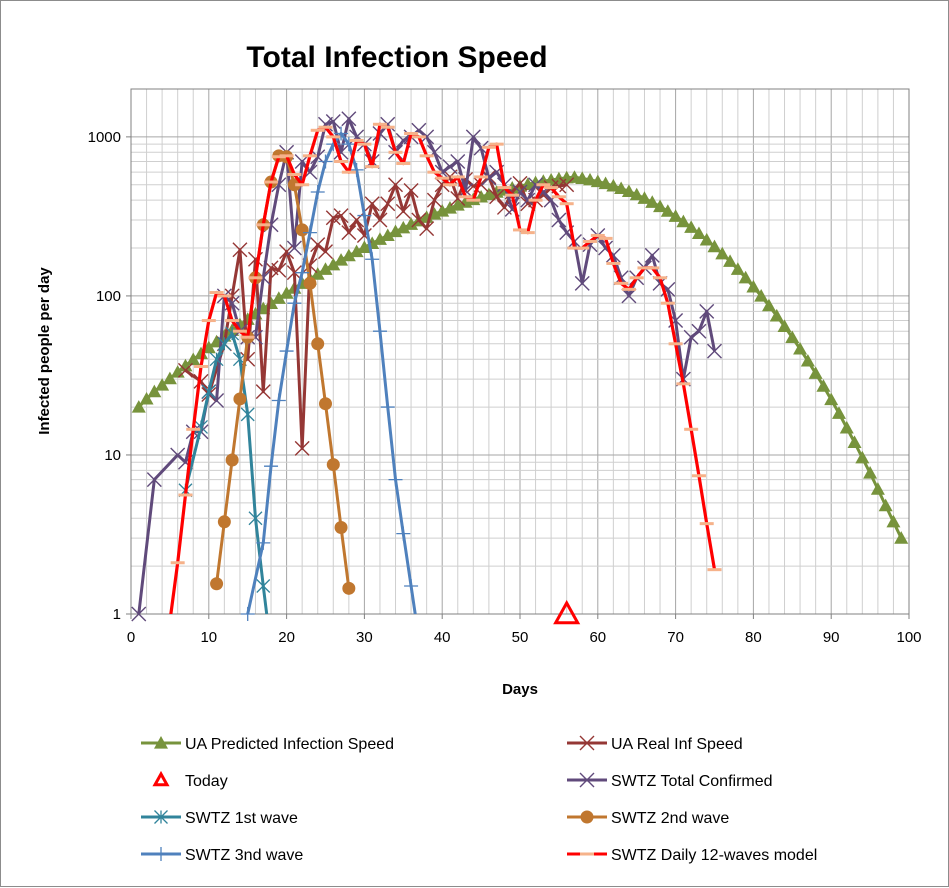 Image resolution: width=949 pixels, height=888 pixels. I want to click on y-tick-label: 1000, so click(104, 137).